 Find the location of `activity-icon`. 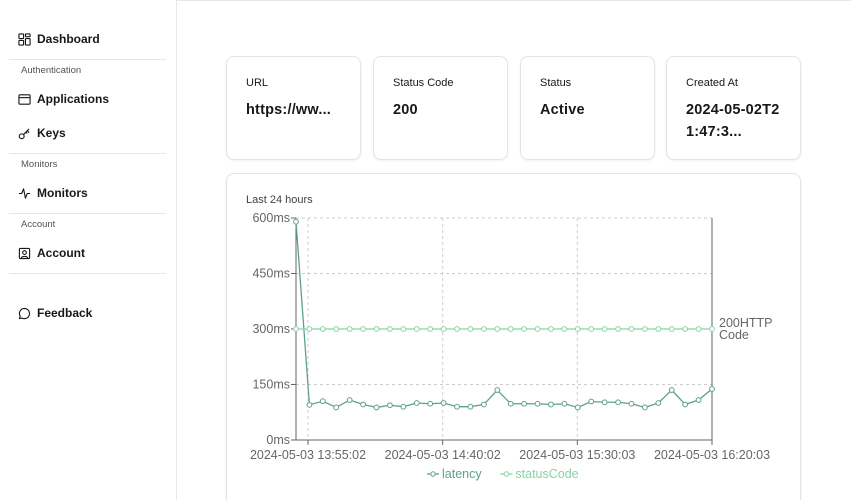

activity-icon is located at coordinates (24, 193).